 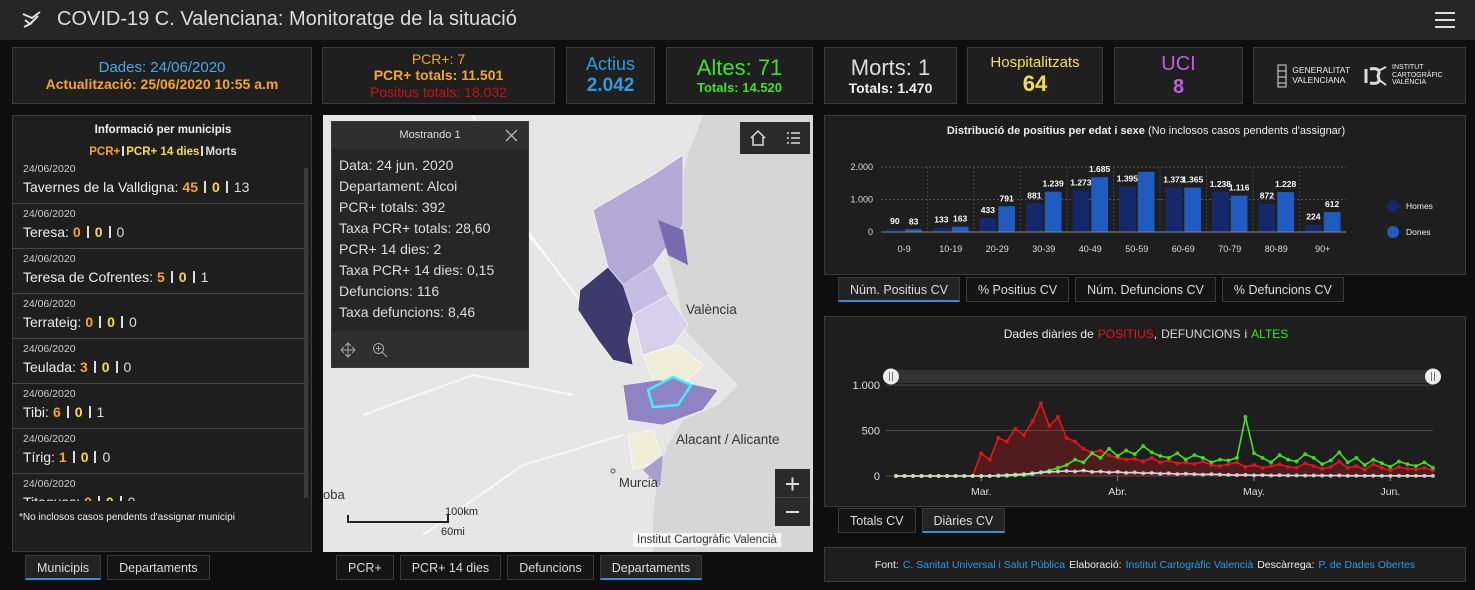 What do you see at coordinates (161, 316) in the screenshot?
I see `municipality-row: 24/06/2020 Terrateig: 0 0 0` at bounding box center [161, 316].